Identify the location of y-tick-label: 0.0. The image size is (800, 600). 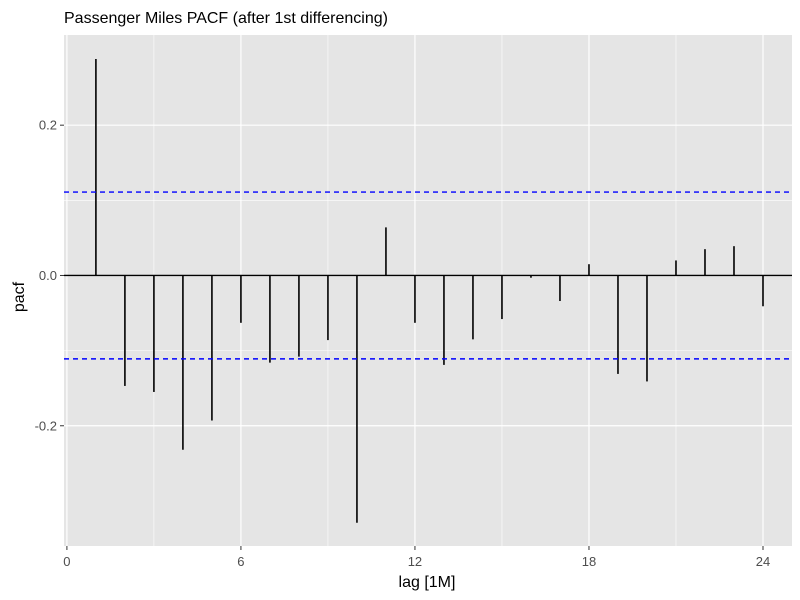
(48, 275).